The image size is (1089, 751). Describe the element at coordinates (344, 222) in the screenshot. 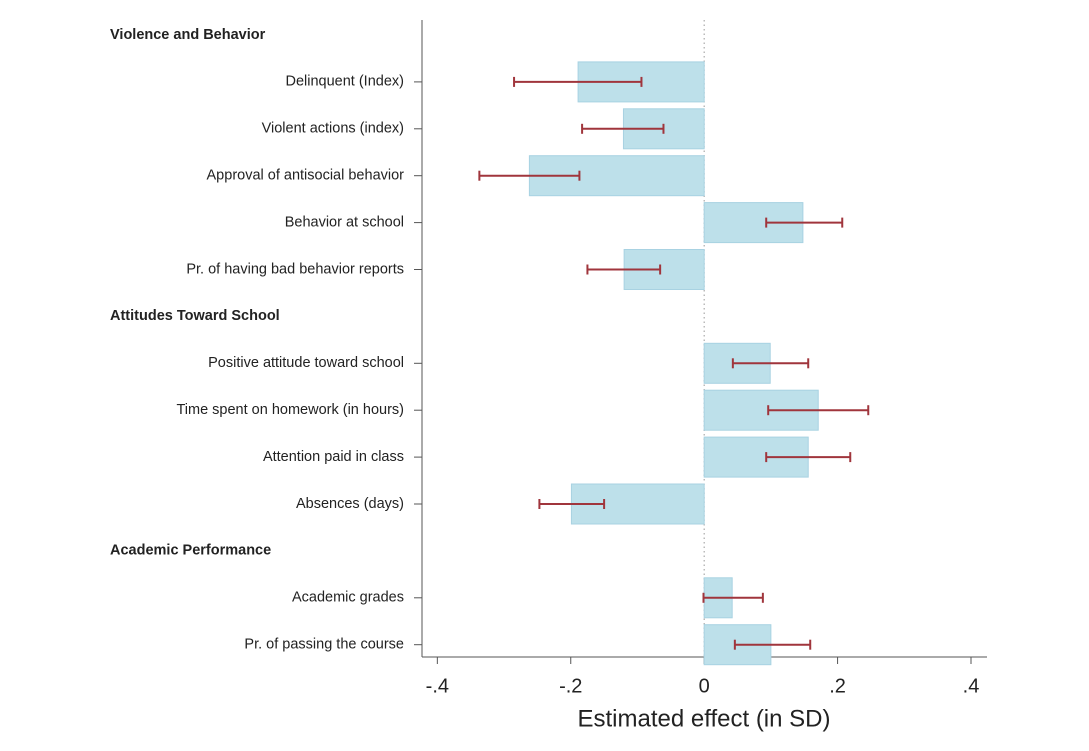

I see `y-tick-label: Behavior at school` at that location.